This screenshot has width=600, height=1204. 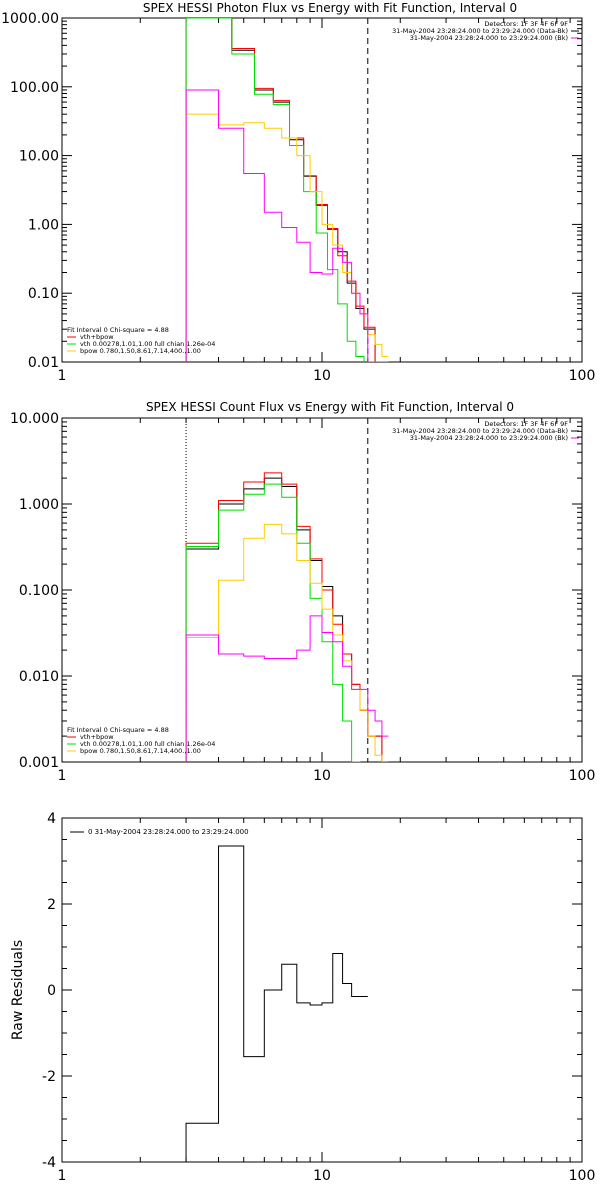 I want to click on x-tick-label-2-1: 10, so click(x=322, y=1176).